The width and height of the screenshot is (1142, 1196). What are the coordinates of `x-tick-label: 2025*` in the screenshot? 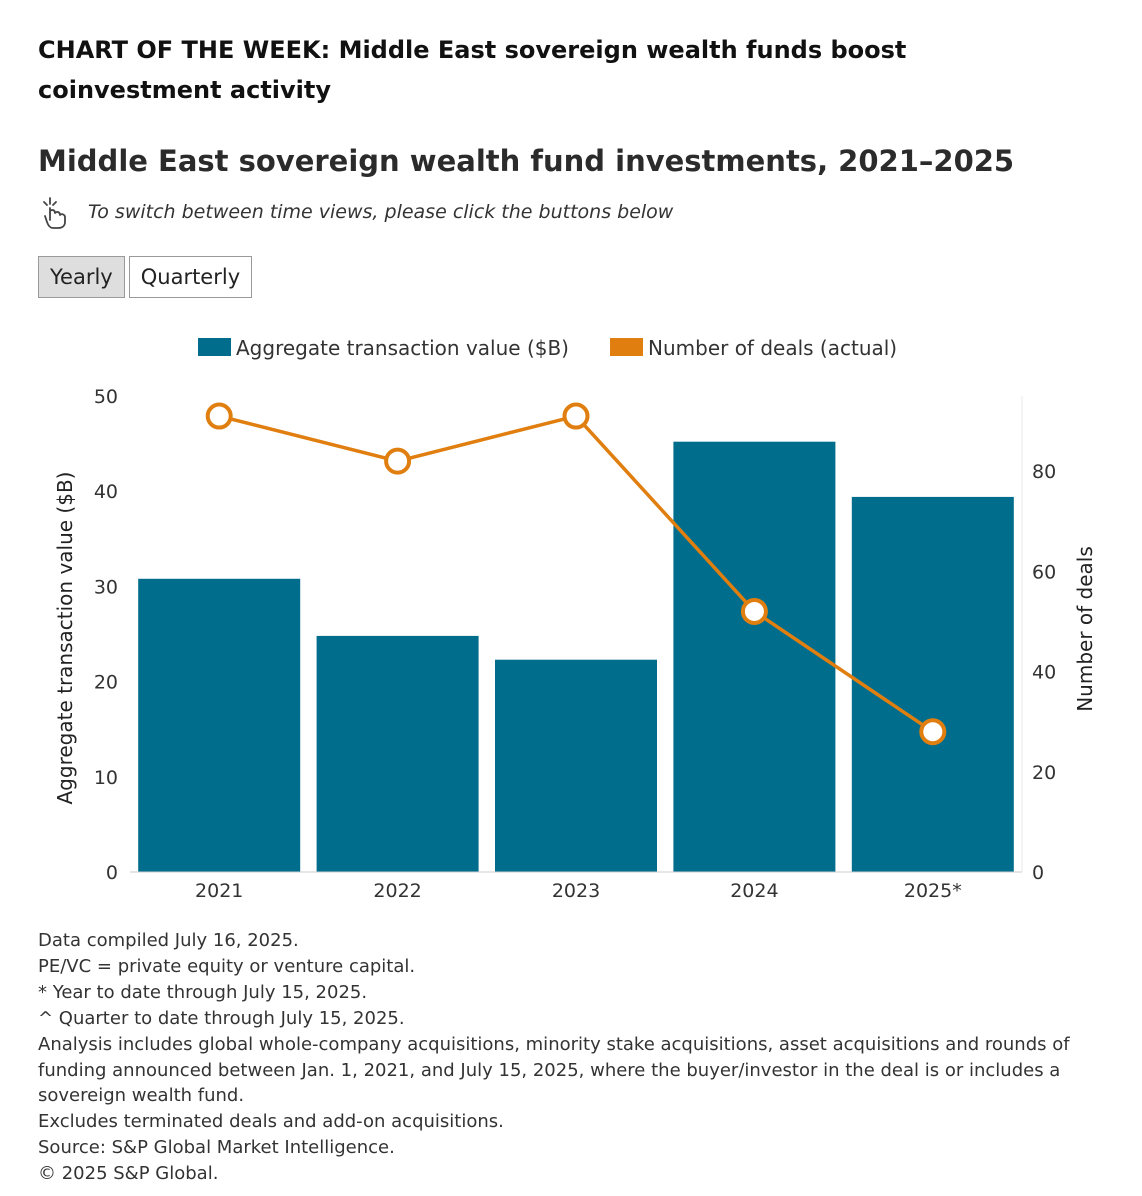 It's located at (933, 891).